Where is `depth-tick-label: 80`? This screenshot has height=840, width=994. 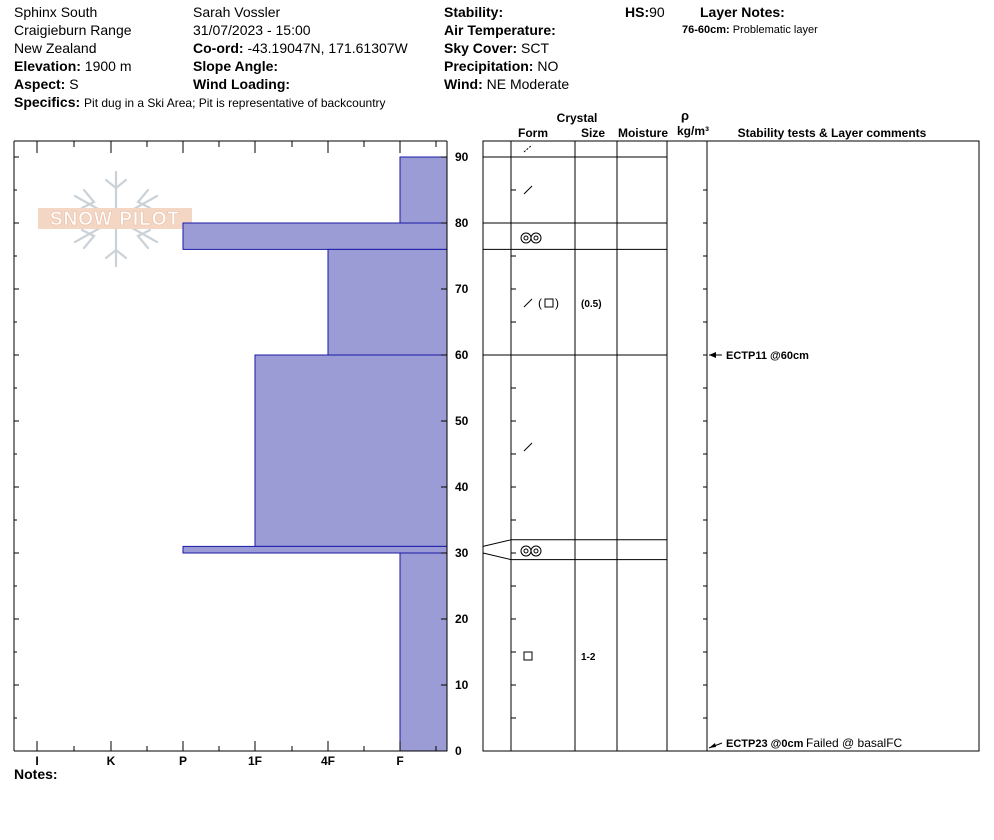 depth-tick-label: 80 is located at coordinates (462, 223).